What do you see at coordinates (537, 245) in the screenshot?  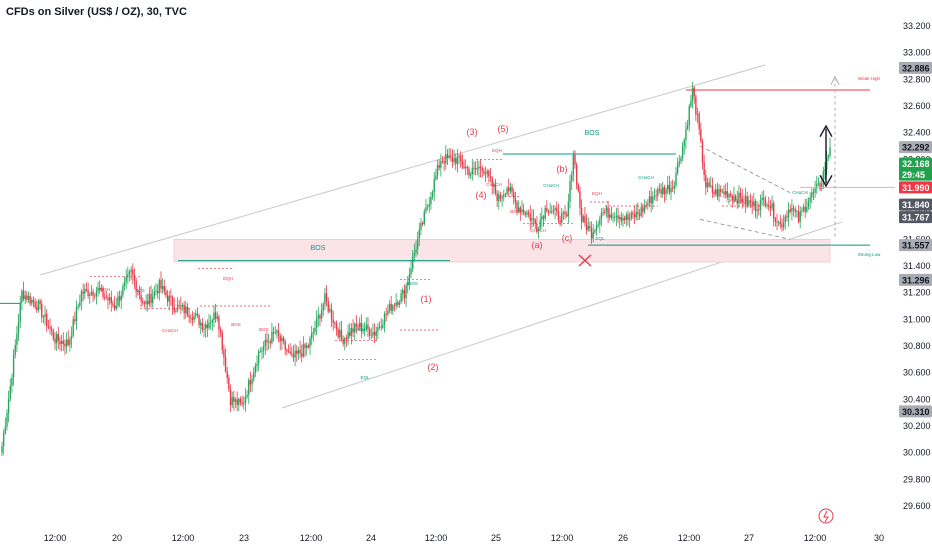 I see `wave-label-a: (a)` at bounding box center [537, 245].